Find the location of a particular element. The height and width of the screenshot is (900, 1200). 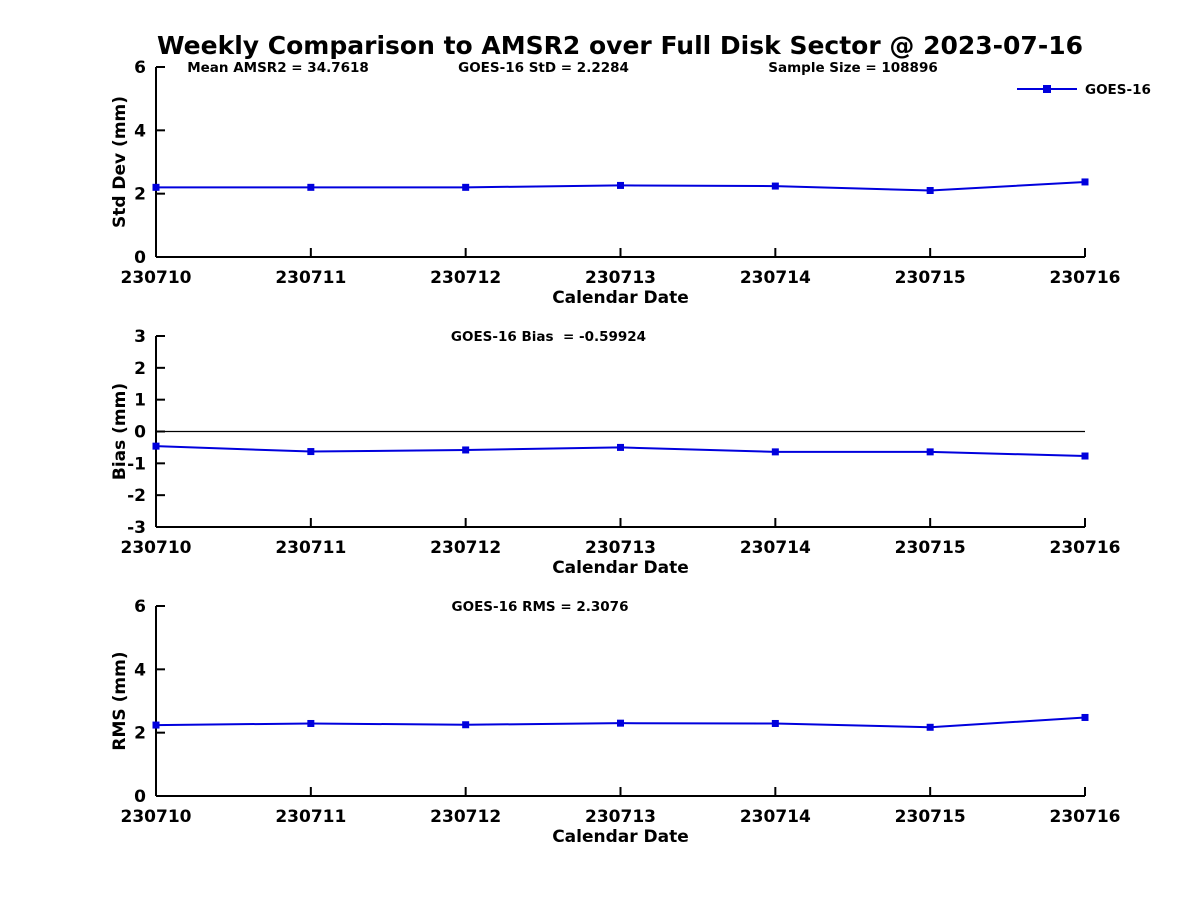

stat-annotation: GOES-16 StD = 2.2284 is located at coordinates (543, 68).